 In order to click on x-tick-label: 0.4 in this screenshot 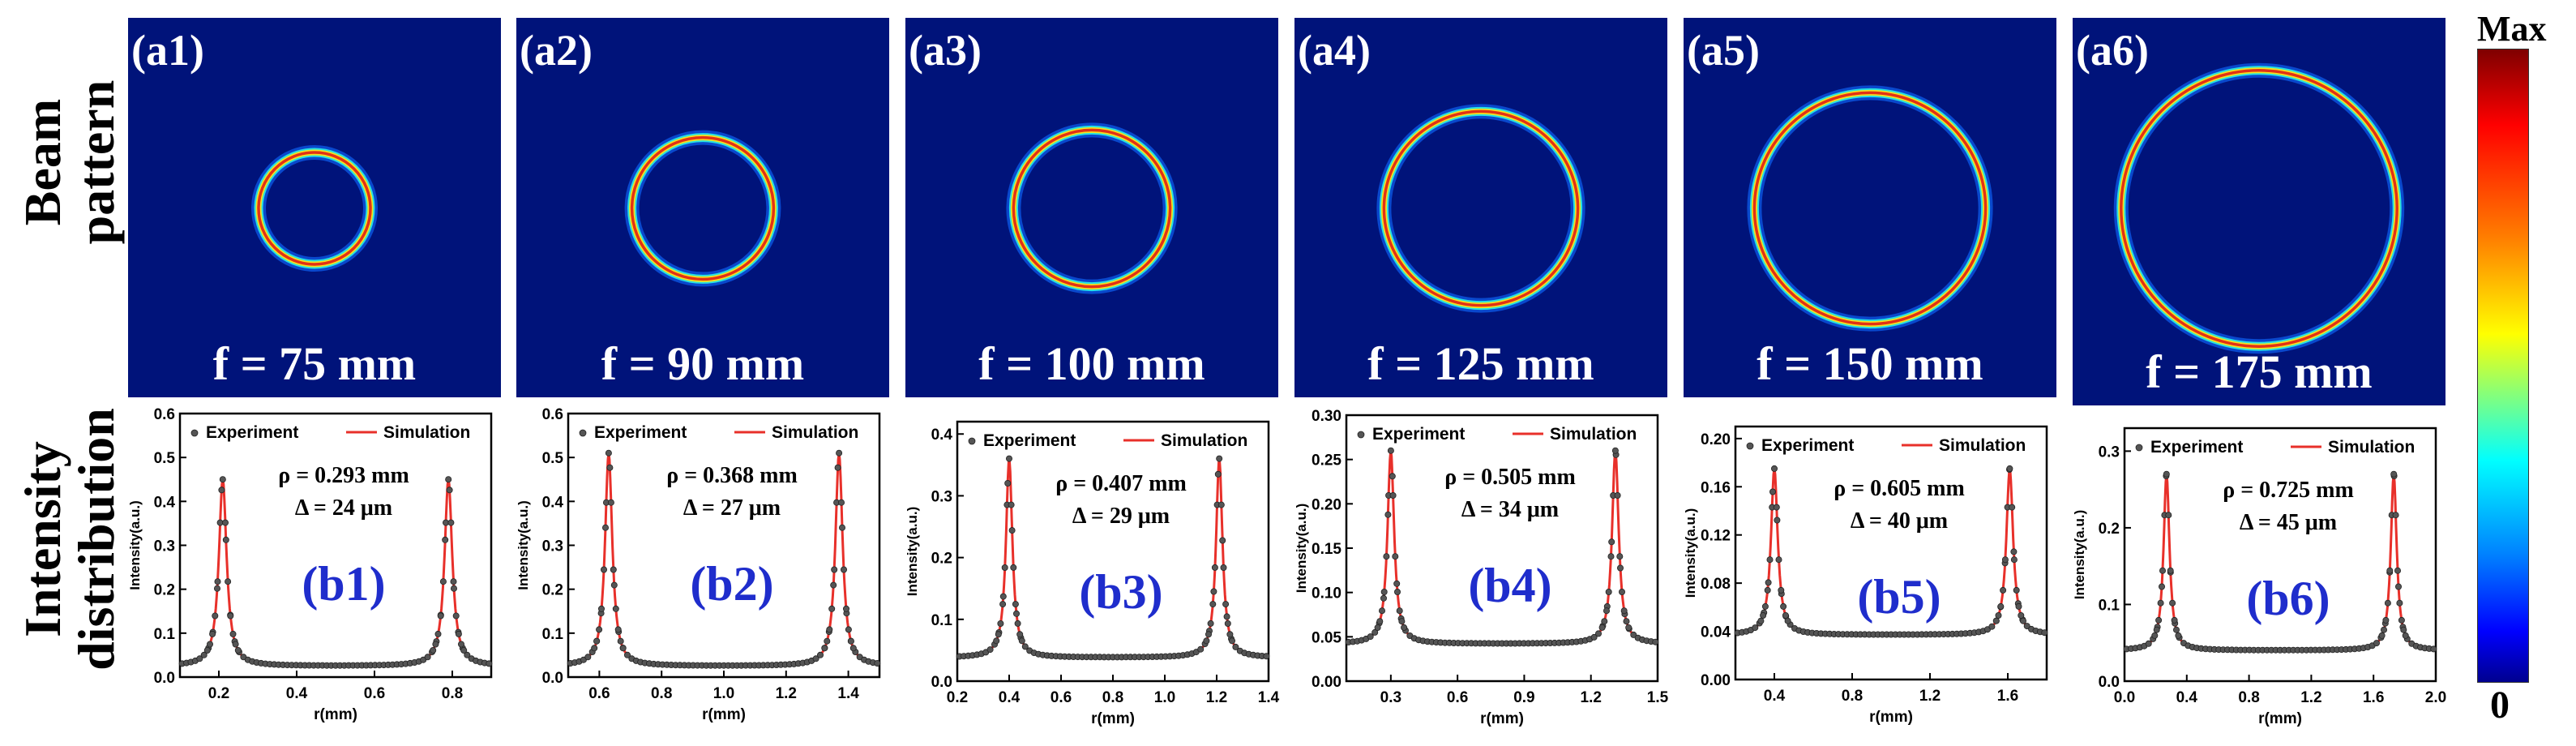, I will do `click(1775, 696)`.